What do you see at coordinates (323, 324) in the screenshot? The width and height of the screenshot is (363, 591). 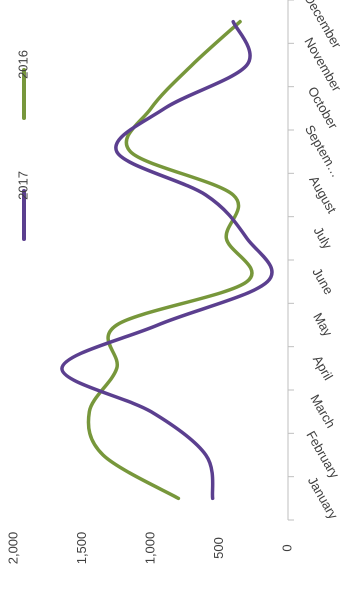 I see `category-tick-label: May` at bounding box center [323, 324].